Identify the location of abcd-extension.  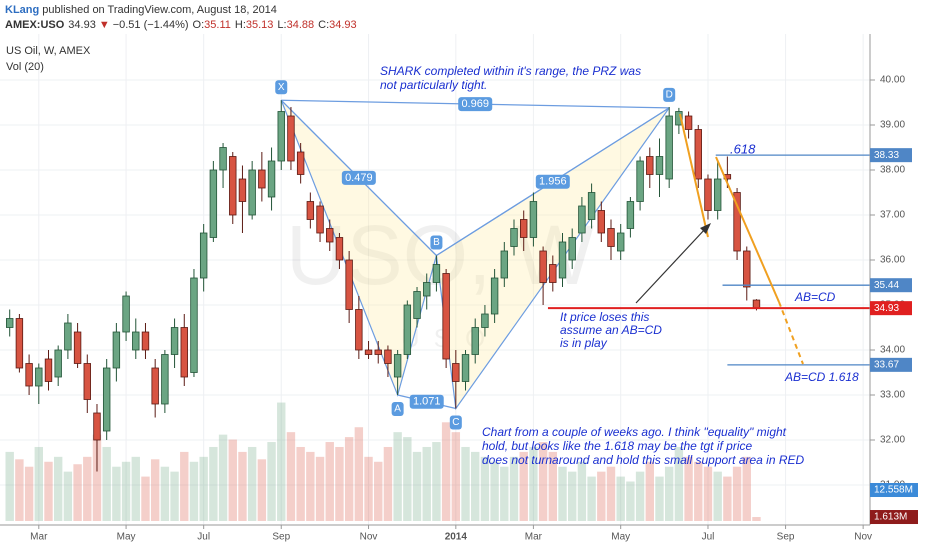
(791, 333).